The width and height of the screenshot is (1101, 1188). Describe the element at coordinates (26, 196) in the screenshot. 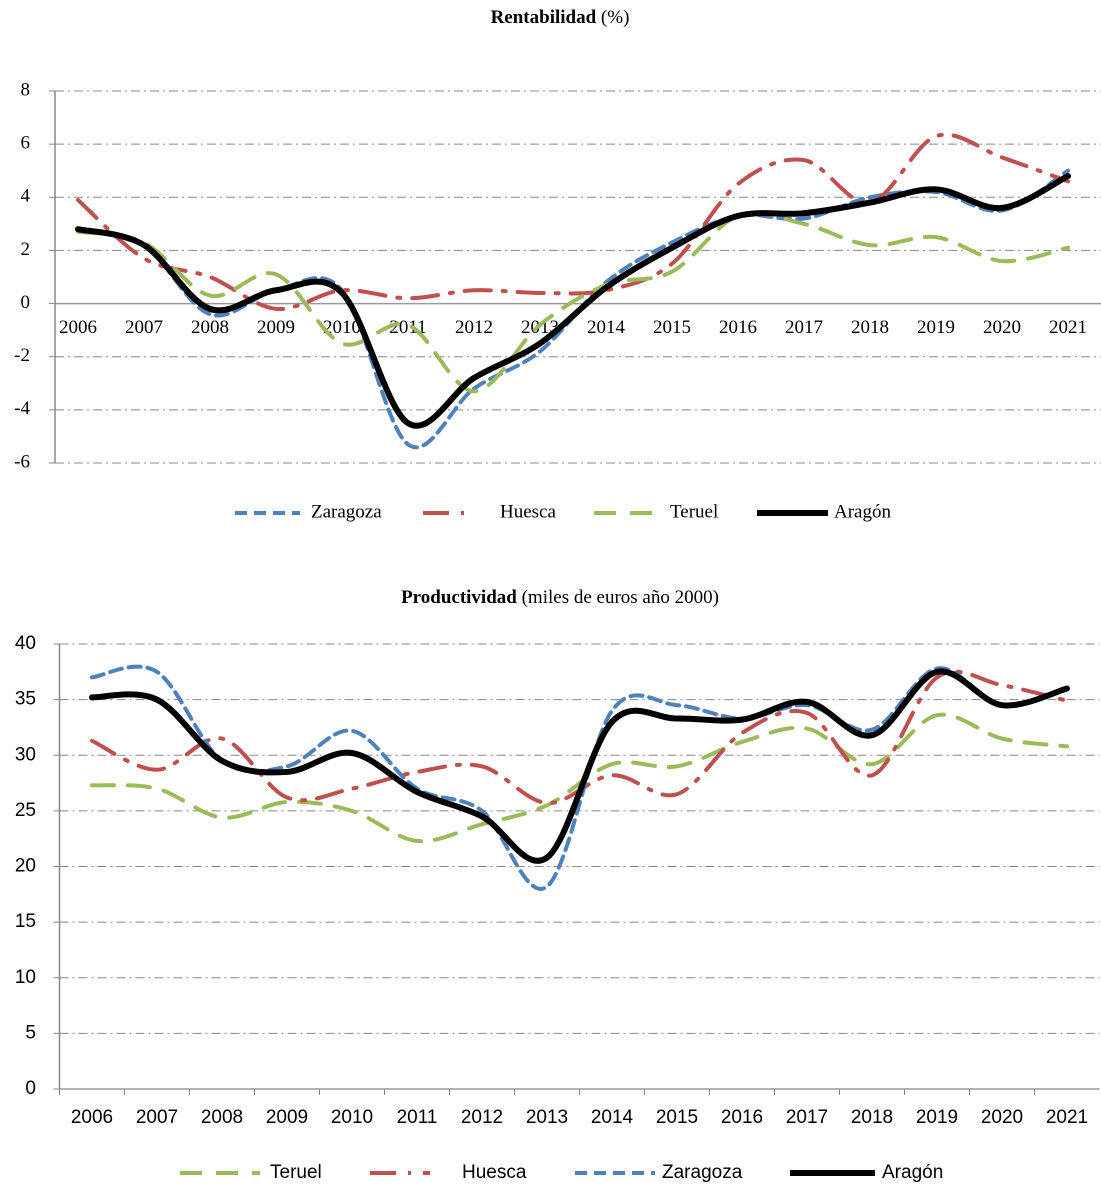

I see `y-tick-label: 4` at that location.